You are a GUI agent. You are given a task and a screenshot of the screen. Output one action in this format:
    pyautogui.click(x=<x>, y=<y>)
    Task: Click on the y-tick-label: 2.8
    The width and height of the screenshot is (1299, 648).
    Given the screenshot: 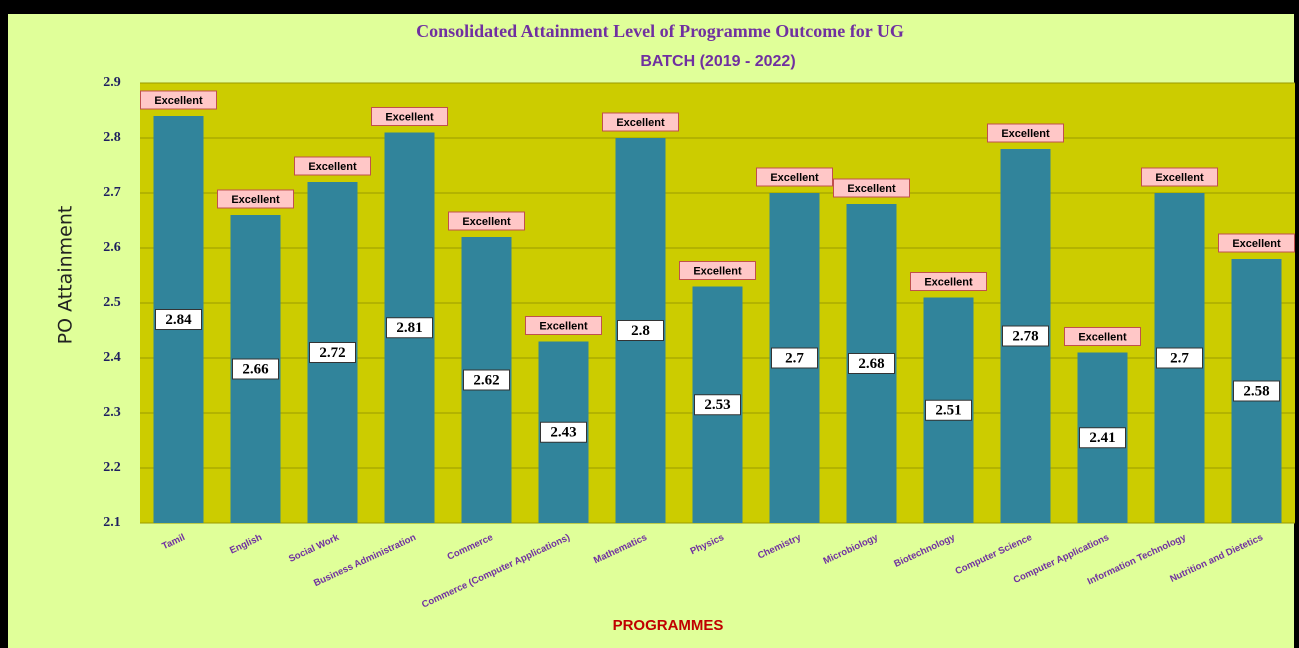 What is the action you would take?
    pyautogui.click(x=112, y=137)
    